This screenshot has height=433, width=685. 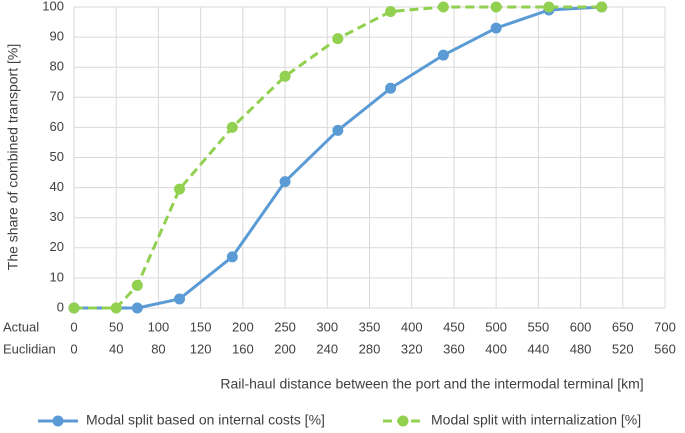 What do you see at coordinates (57, 276) in the screenshot?
I see `y-tick-label: 10` at bounding box center [57, 276].